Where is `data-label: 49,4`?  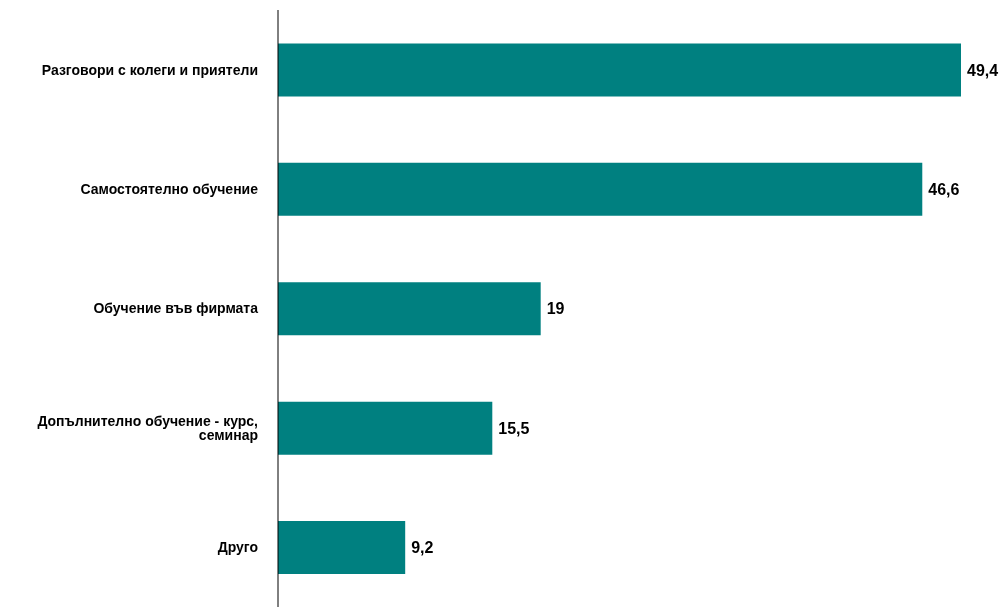
data-label: 49,4 is located at coordinates (983, 70).